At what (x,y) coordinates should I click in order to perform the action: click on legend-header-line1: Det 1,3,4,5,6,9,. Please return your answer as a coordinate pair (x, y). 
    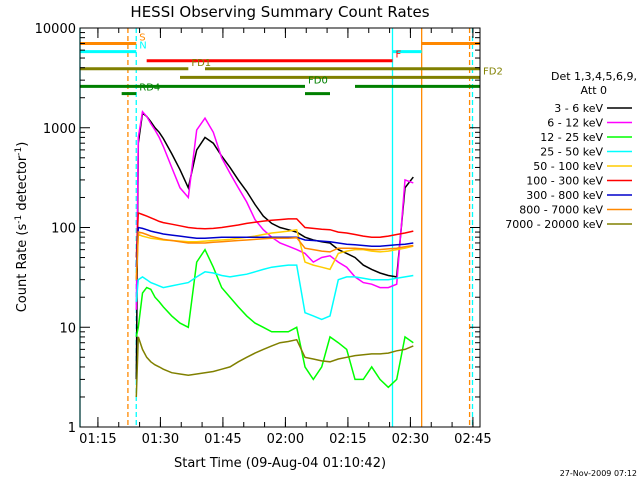
    Looking at the image, I should click on (594, 76).